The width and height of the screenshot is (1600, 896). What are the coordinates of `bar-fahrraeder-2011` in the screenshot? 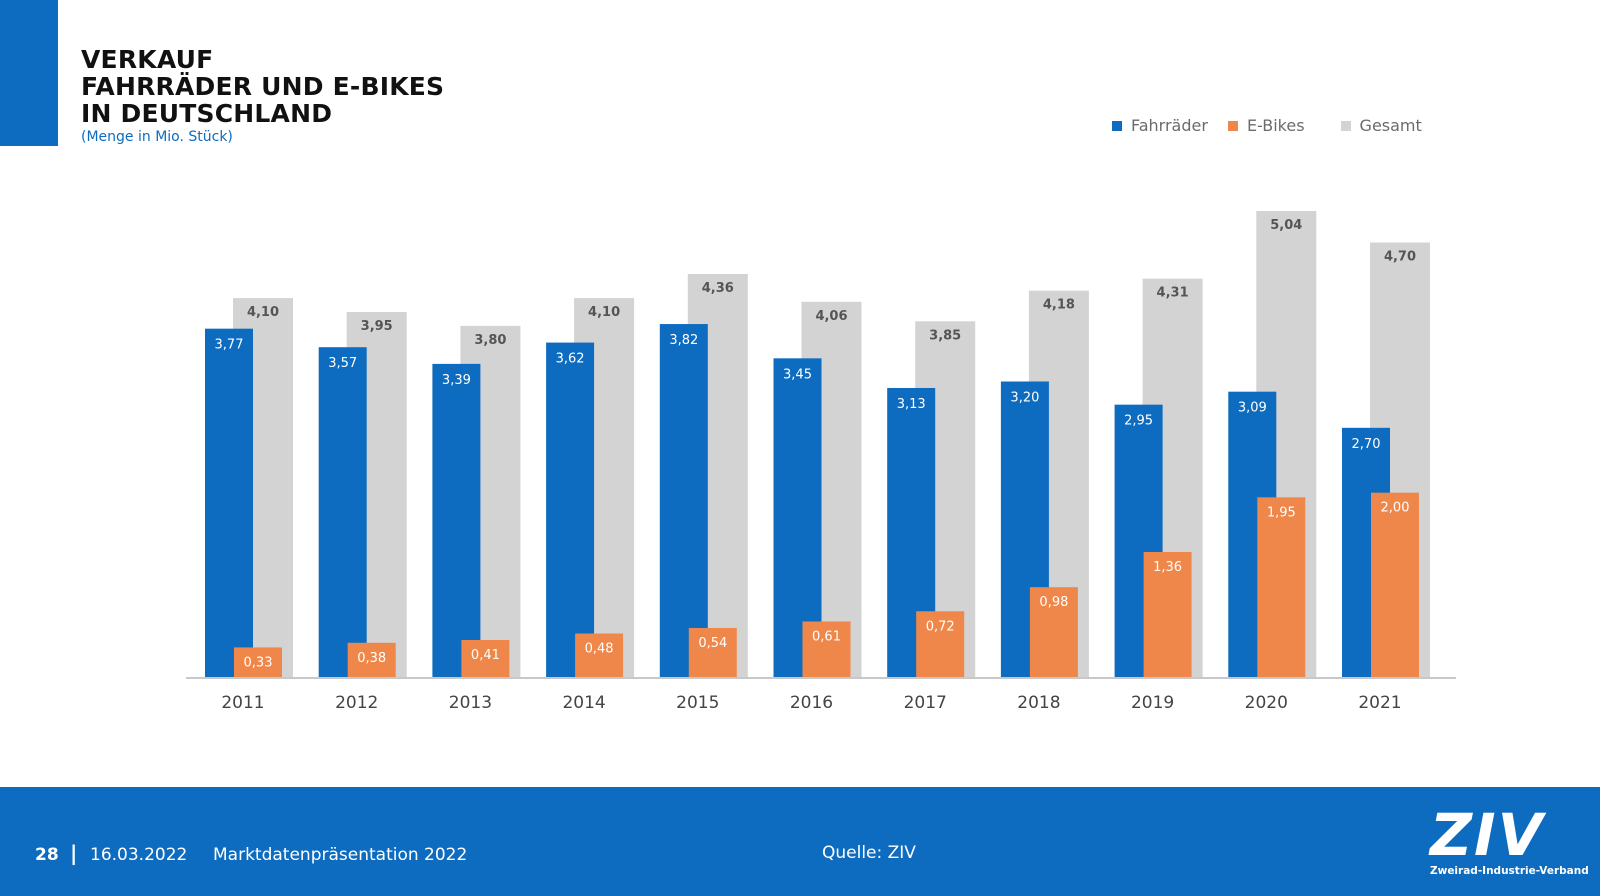 It's located at (229, 503).